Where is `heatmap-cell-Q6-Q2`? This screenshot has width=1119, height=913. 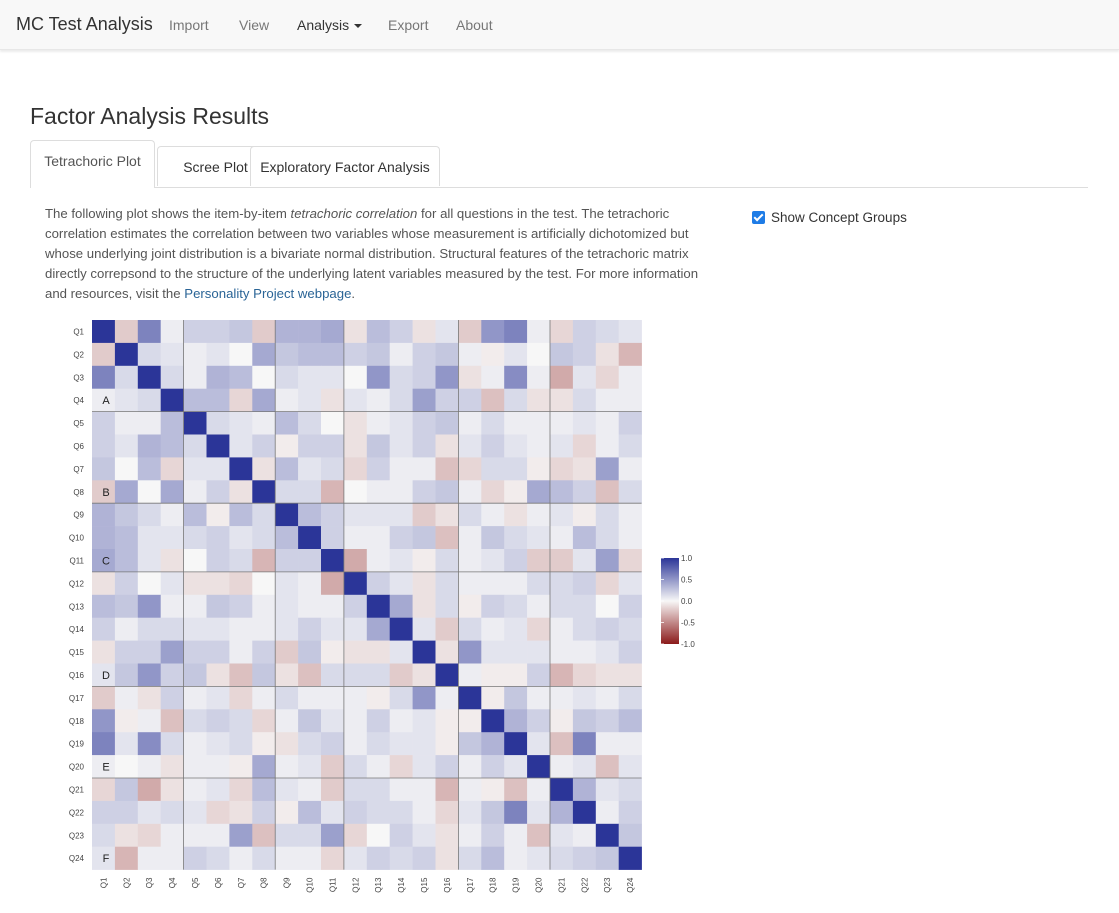
heatmap-cell-Q6-Q2 is located at coordinates (126, 446).